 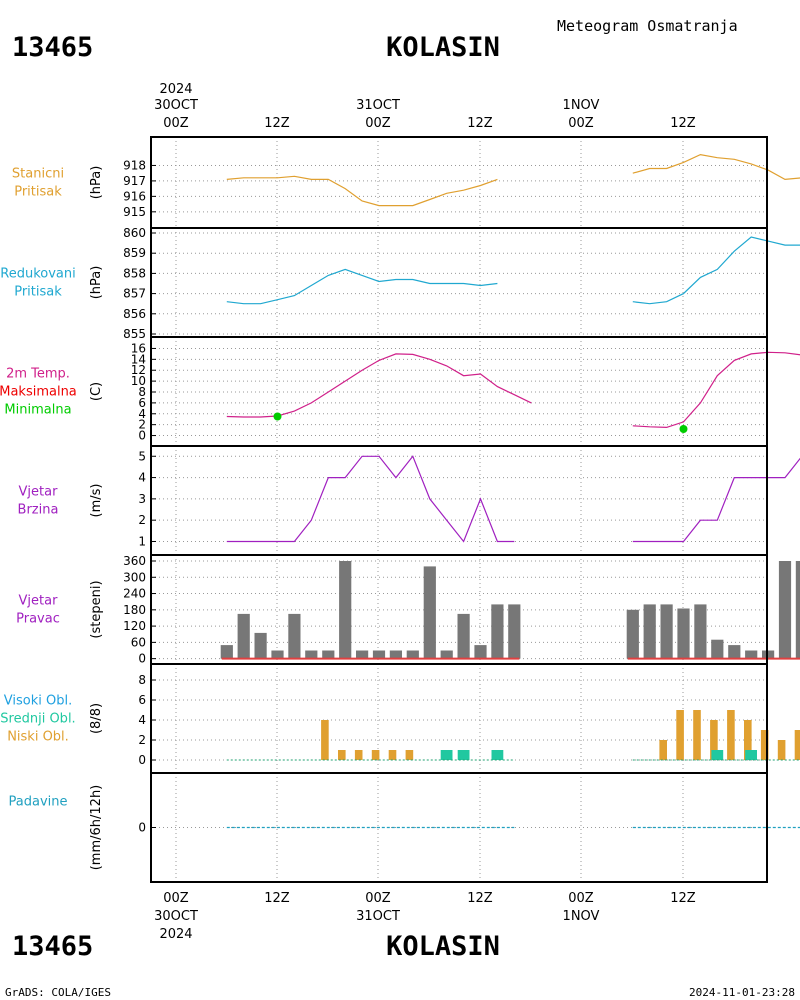 I want to click on y-tick-label: 857, so click(x=134, y=294).